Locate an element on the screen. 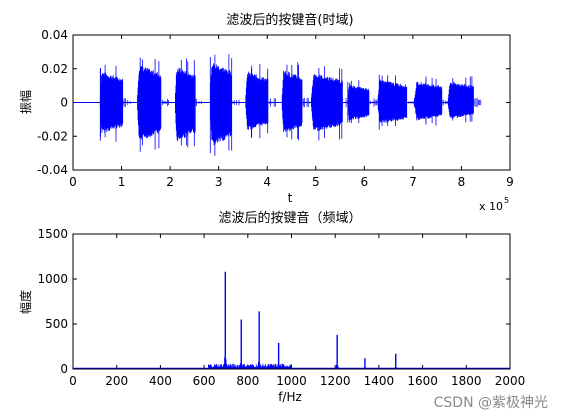 This screenshot has height=420, width=562. time-plot-ylabel: 振幅 is located at coordinates (25, 102).